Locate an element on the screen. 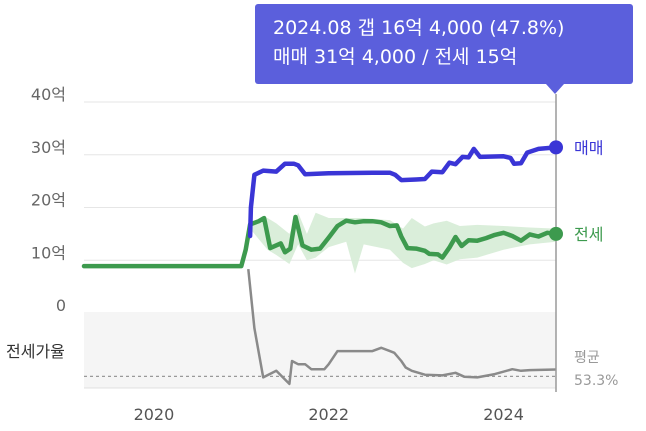 Image resolution: width=646 pixels, height=431 pixels. sale-end-label: 매매 is located at coordinates (588, 147).